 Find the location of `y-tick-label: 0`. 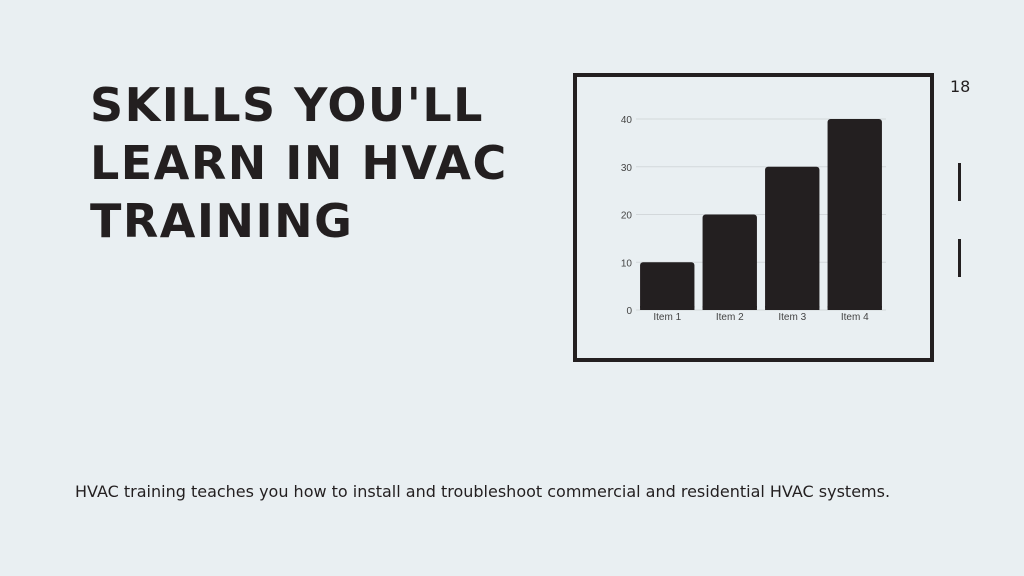

y-tick-label: 0 is located at coordinates (629, 311).